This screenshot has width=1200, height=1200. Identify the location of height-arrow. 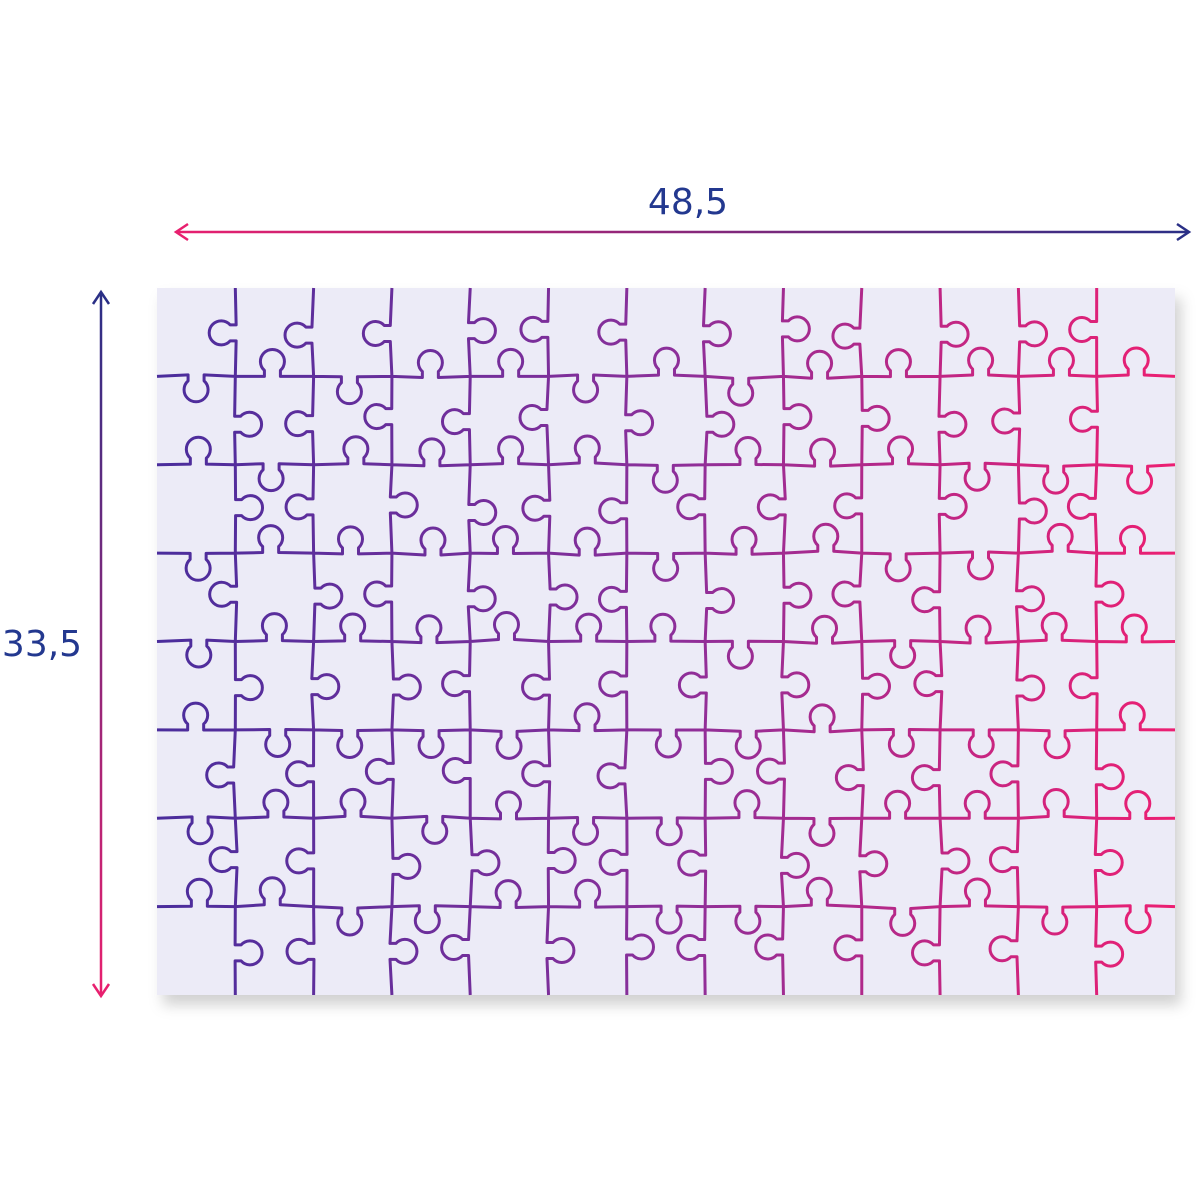
(101, 644).